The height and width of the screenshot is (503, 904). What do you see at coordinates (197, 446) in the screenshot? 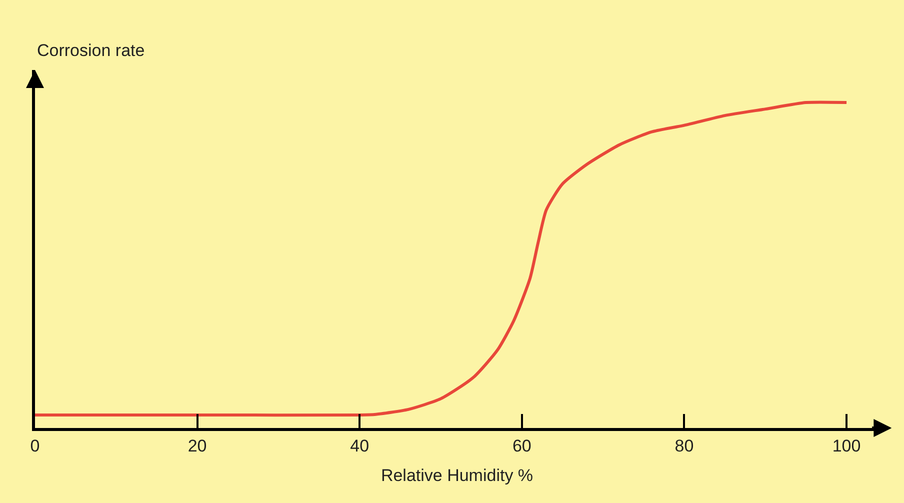
I see `x-tick-label: 20` at bounding box center [197, 446].